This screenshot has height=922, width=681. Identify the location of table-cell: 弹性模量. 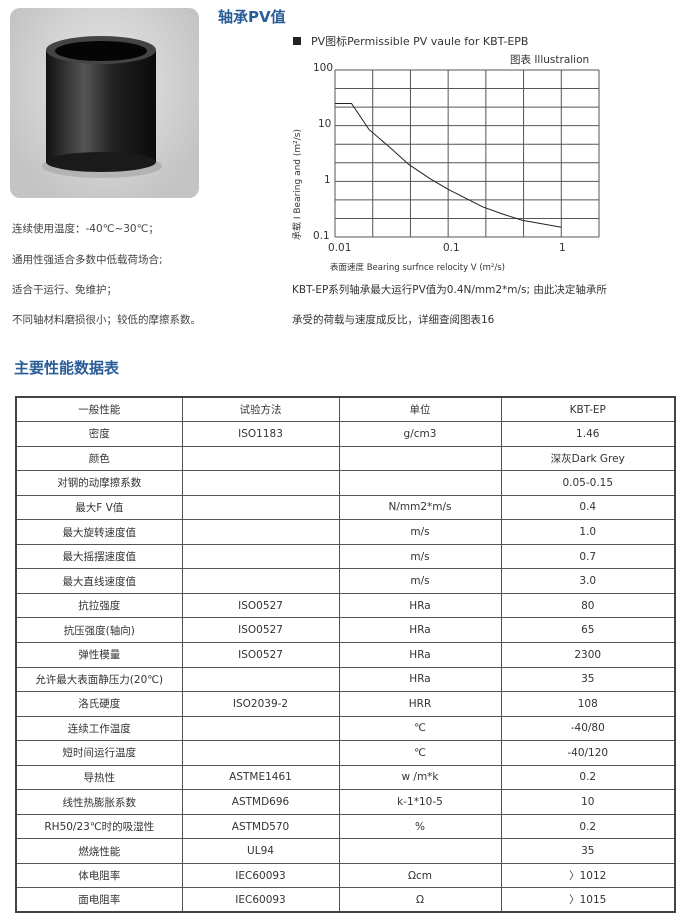
(99, 654).